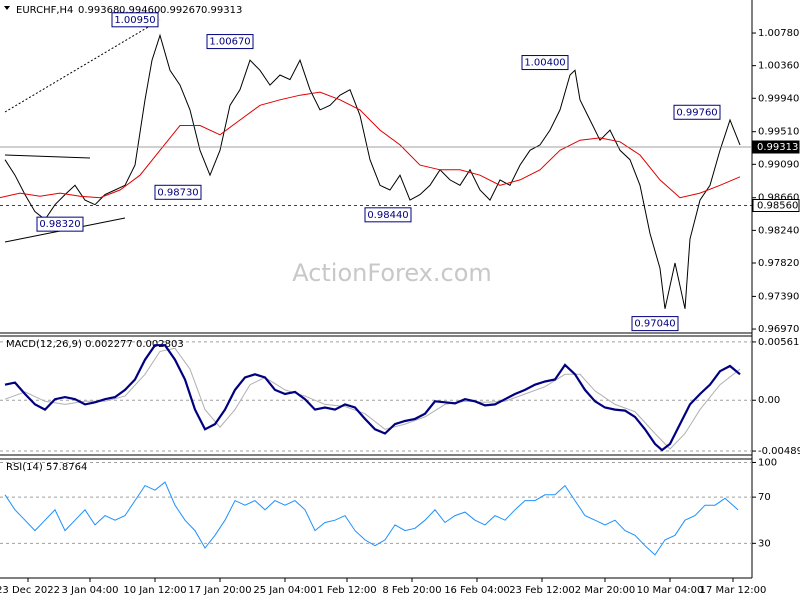 The image size is (800, 600). I want to click on y-tick-label: 0.98240, so click(778, 230).